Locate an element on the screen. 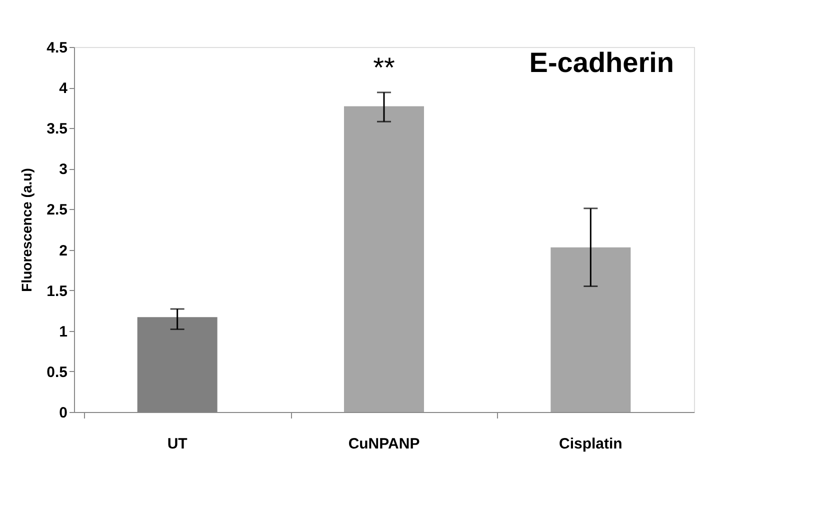 This screenshot has height=505, width=832. x-tick-label: Cisplatin is located at coordinates (590, 444).